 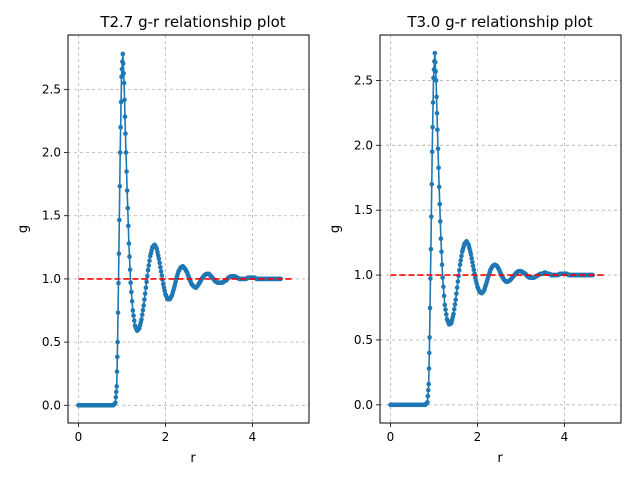 What do you see at coordinates (500, 458) in the screenshot?
I see `right-subplot-xlabel: r` at bounding box center [500, 458].